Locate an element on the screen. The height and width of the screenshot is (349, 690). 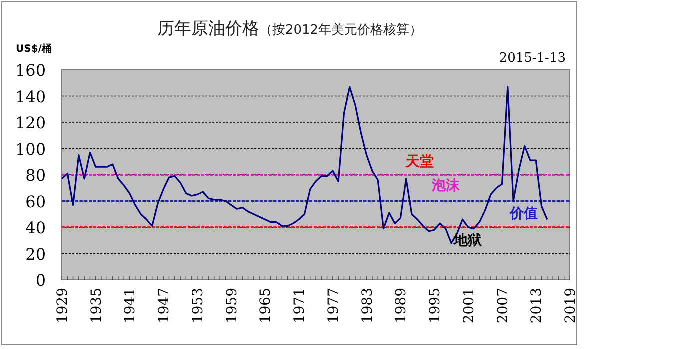
x-tick-label: 1989 is located at coordinates (402, 306).